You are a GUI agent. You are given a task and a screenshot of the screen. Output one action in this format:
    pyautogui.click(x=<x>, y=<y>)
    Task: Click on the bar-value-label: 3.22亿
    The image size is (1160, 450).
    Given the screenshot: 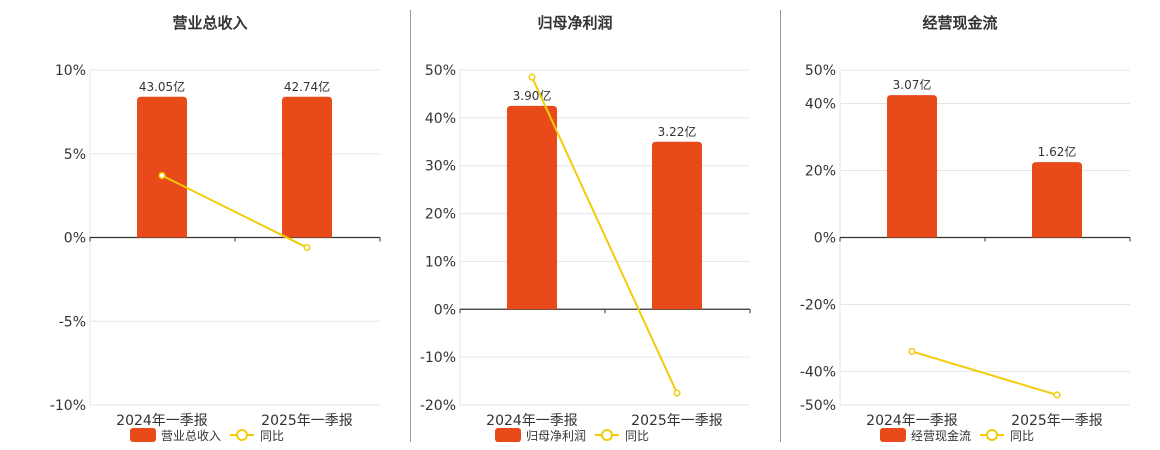 What is the action you would take?
    pyautogui.click(x=677, y=131)
    